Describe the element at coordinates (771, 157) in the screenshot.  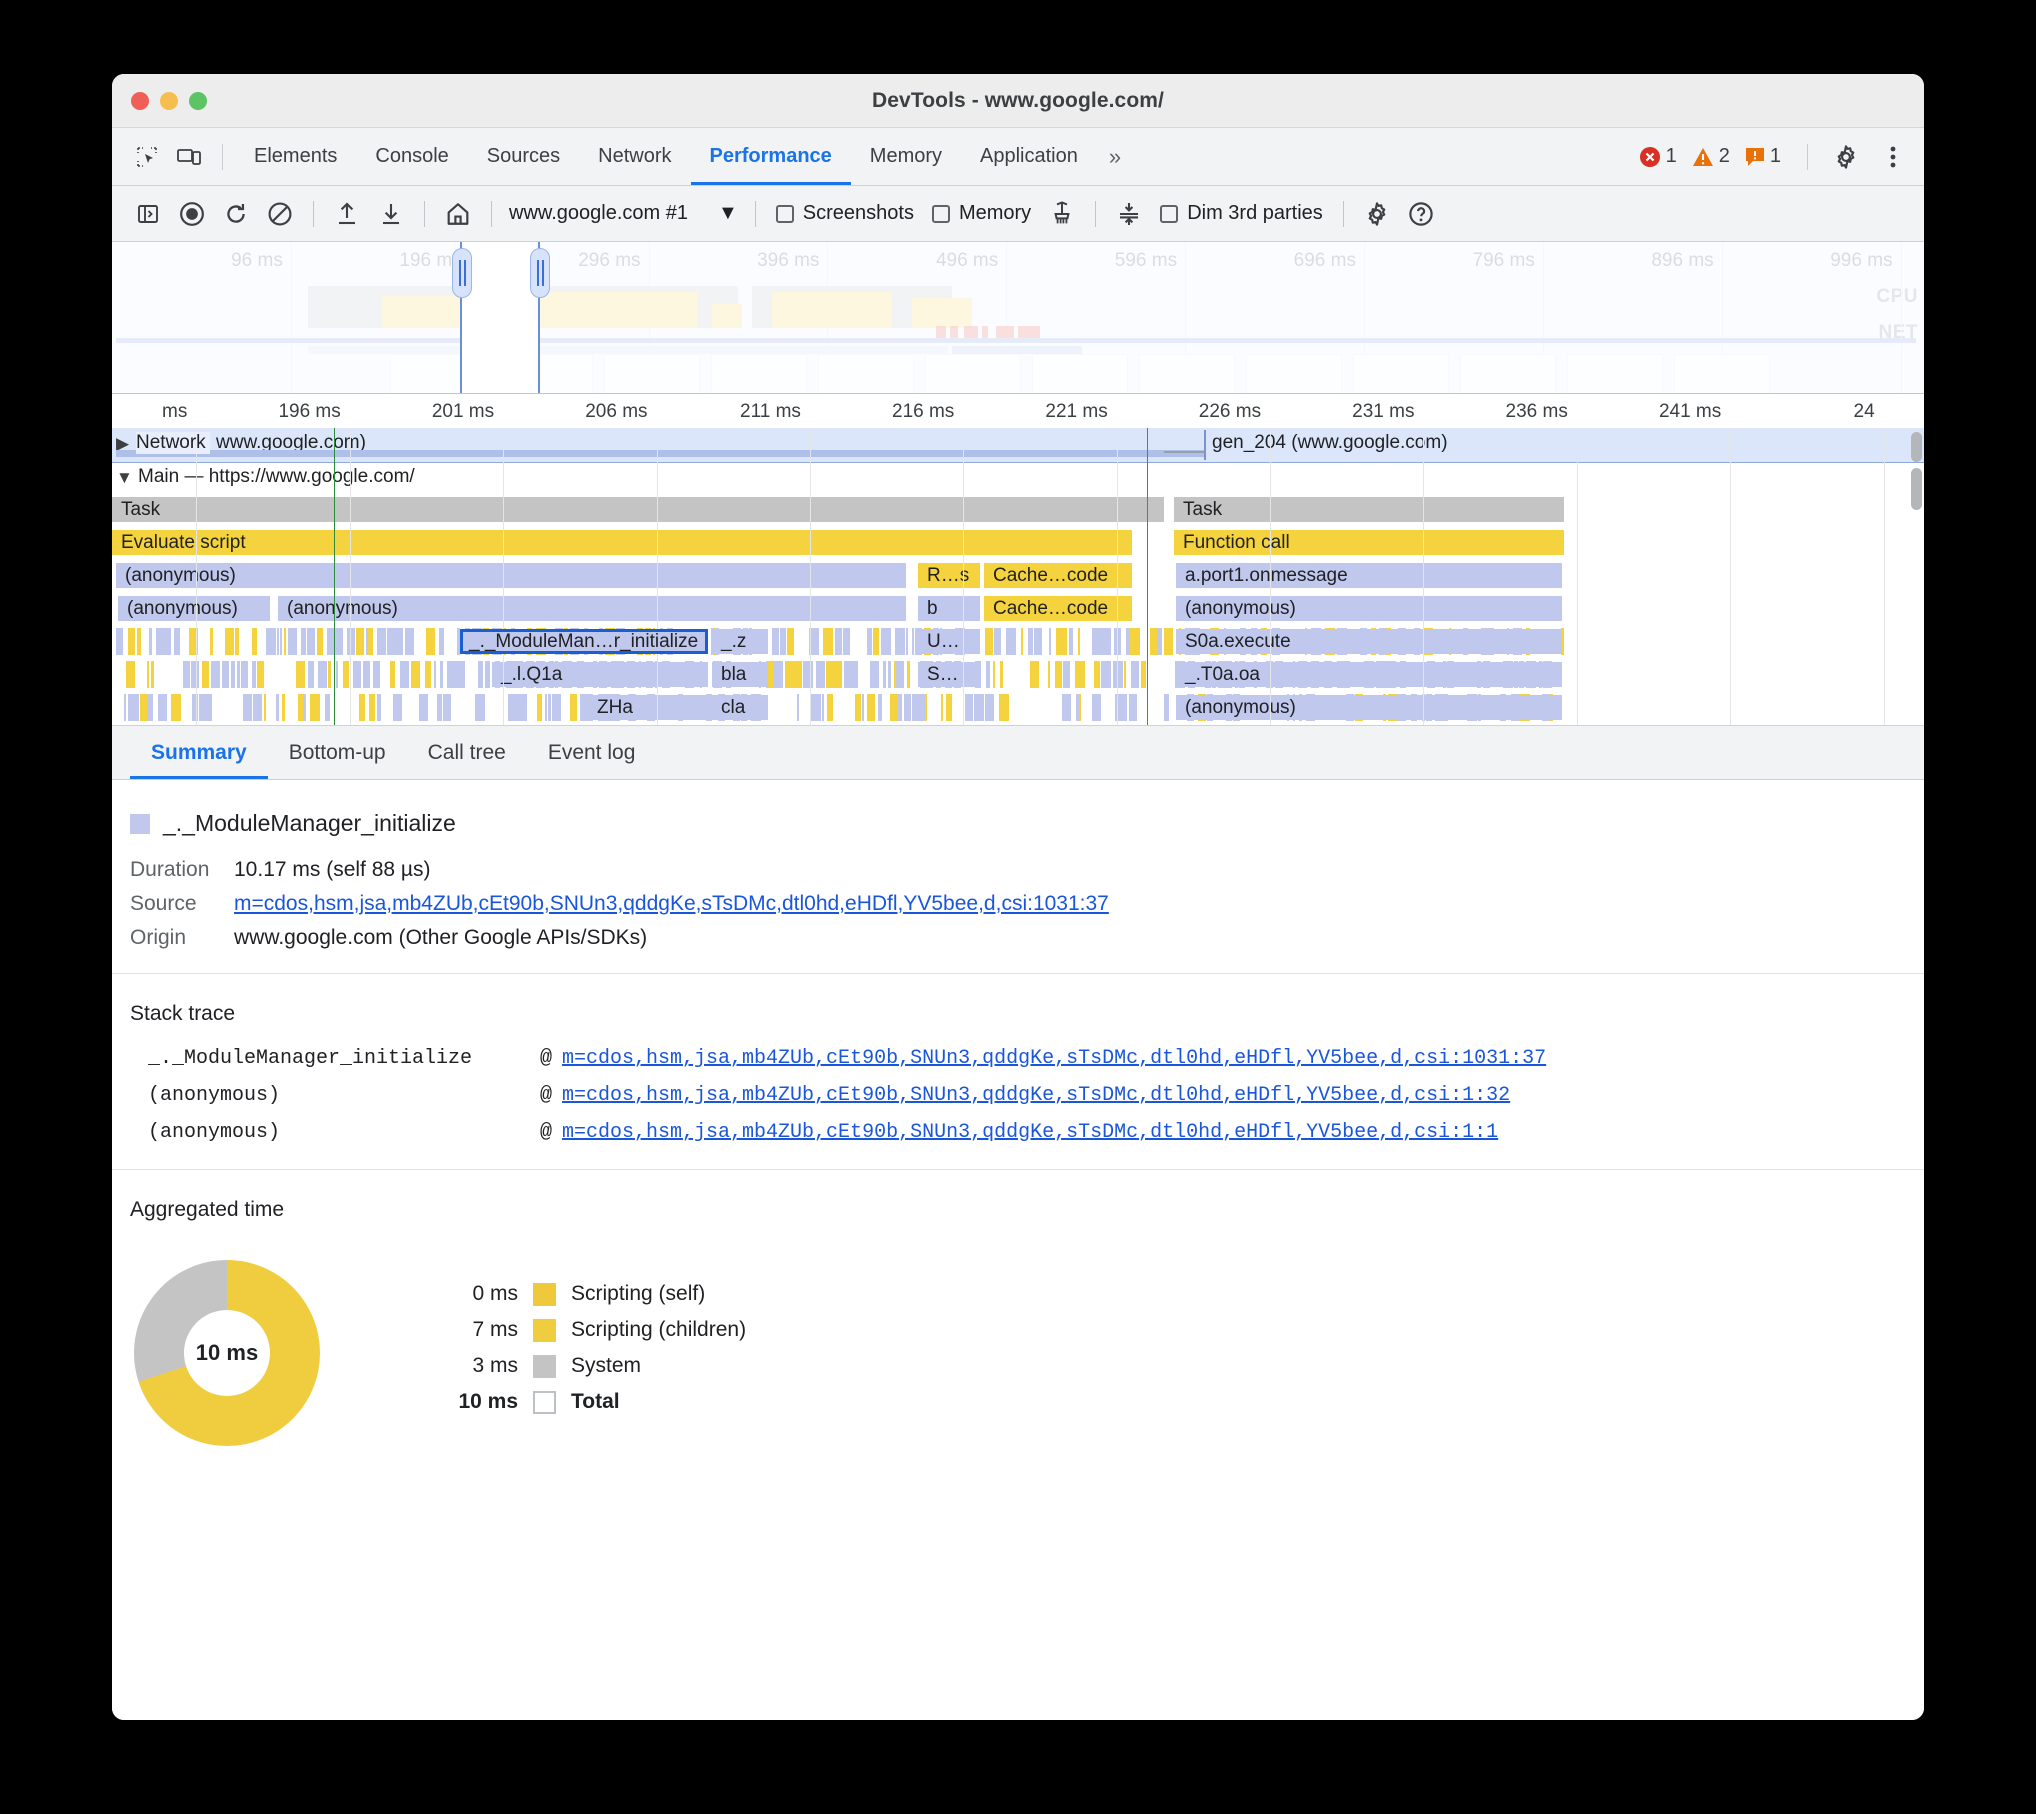
I see `tab-performance: Performance` at that location.